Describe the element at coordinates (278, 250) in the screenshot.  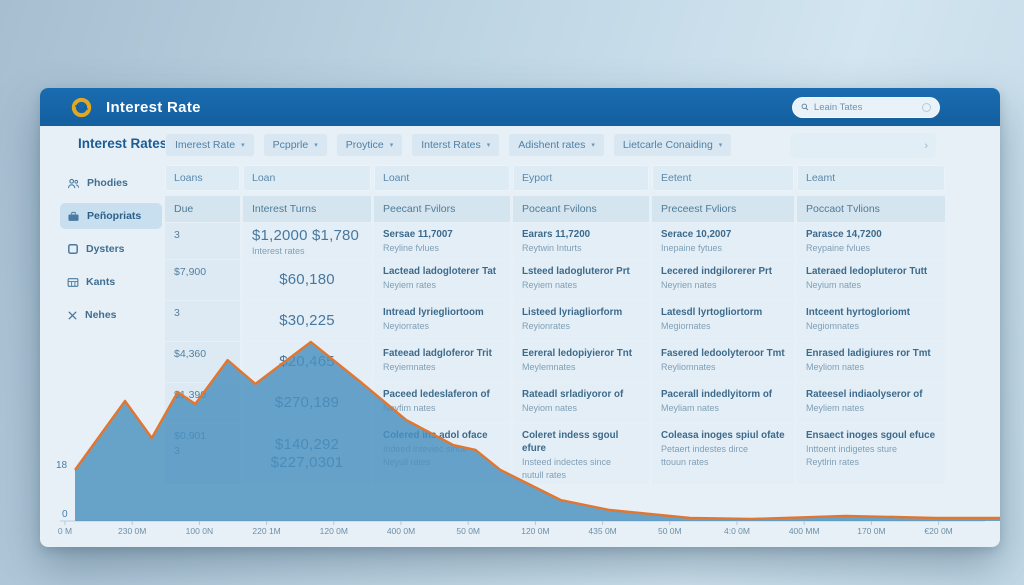
I see `amount-sublabel: Interest rates` at that location.